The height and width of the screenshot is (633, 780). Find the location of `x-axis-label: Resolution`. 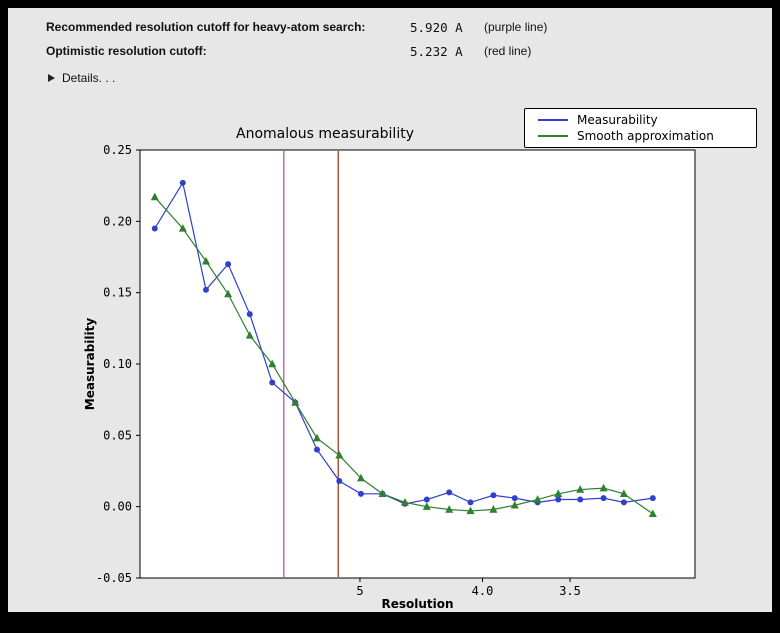

x-axis-label: Resolution is located at coordinates (417, 604).